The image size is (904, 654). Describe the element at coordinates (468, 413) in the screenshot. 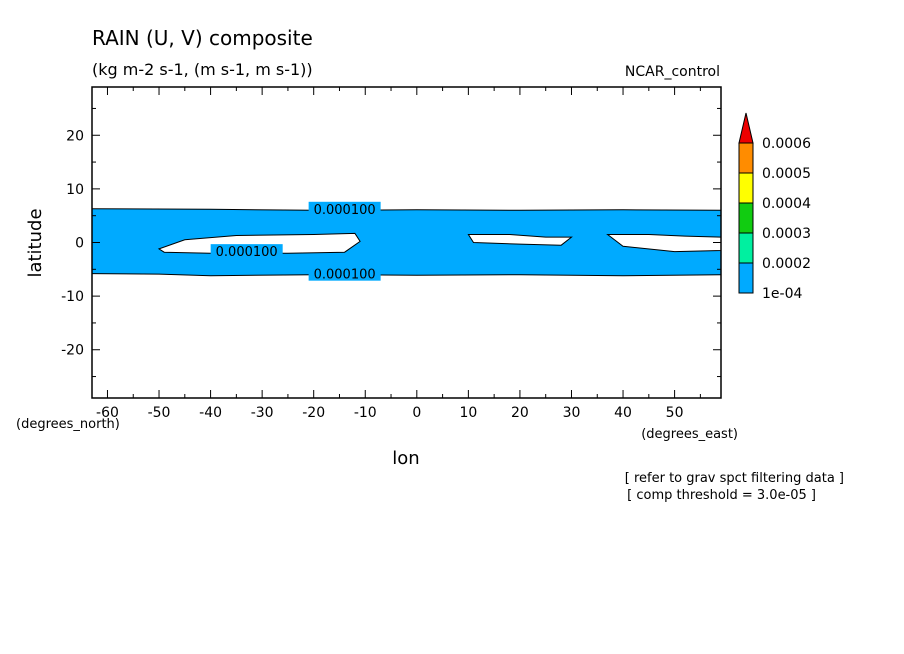

I see `x-tick-label: 10` at that location.